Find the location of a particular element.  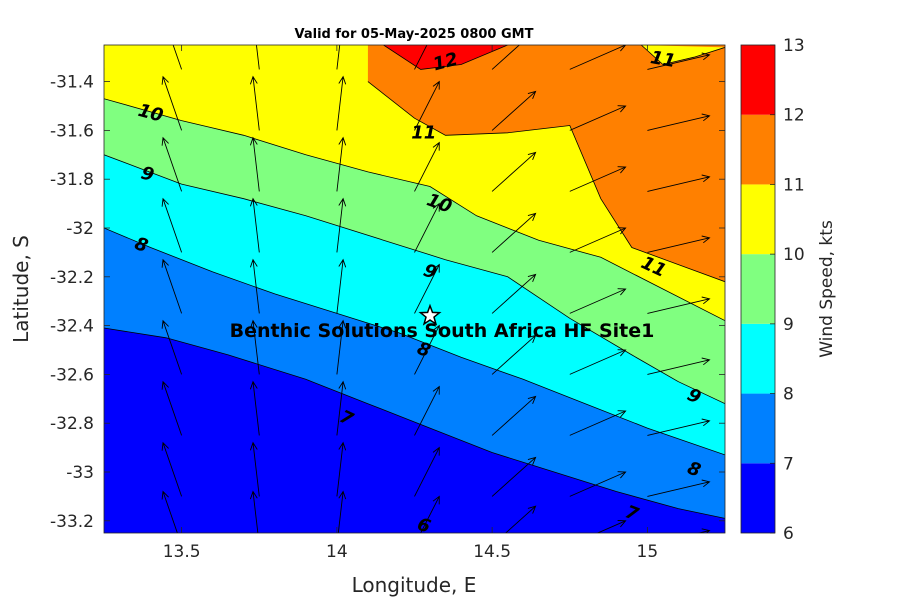

x-axis-label: Longitude, E is located at coordinates (414, 585).